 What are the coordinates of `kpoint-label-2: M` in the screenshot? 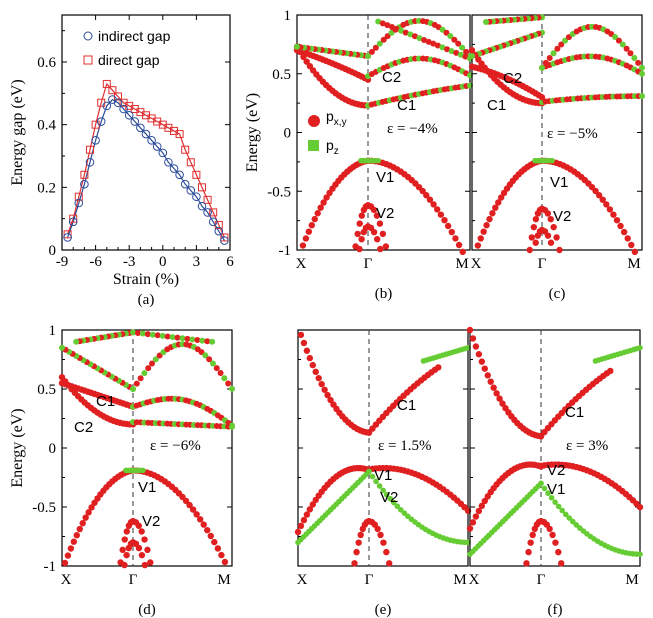 It's located at (631, 580).